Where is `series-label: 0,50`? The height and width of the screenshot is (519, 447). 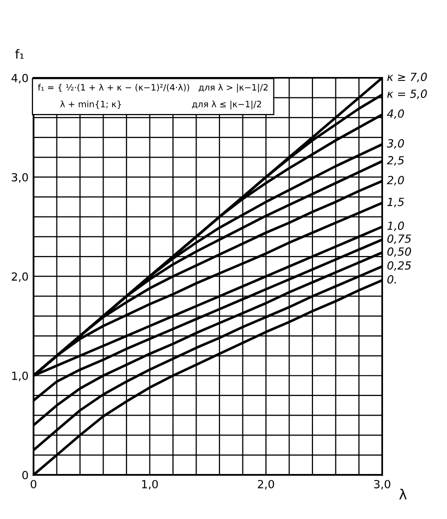
series-label: 0,50 is located at coordinates (399, 252).